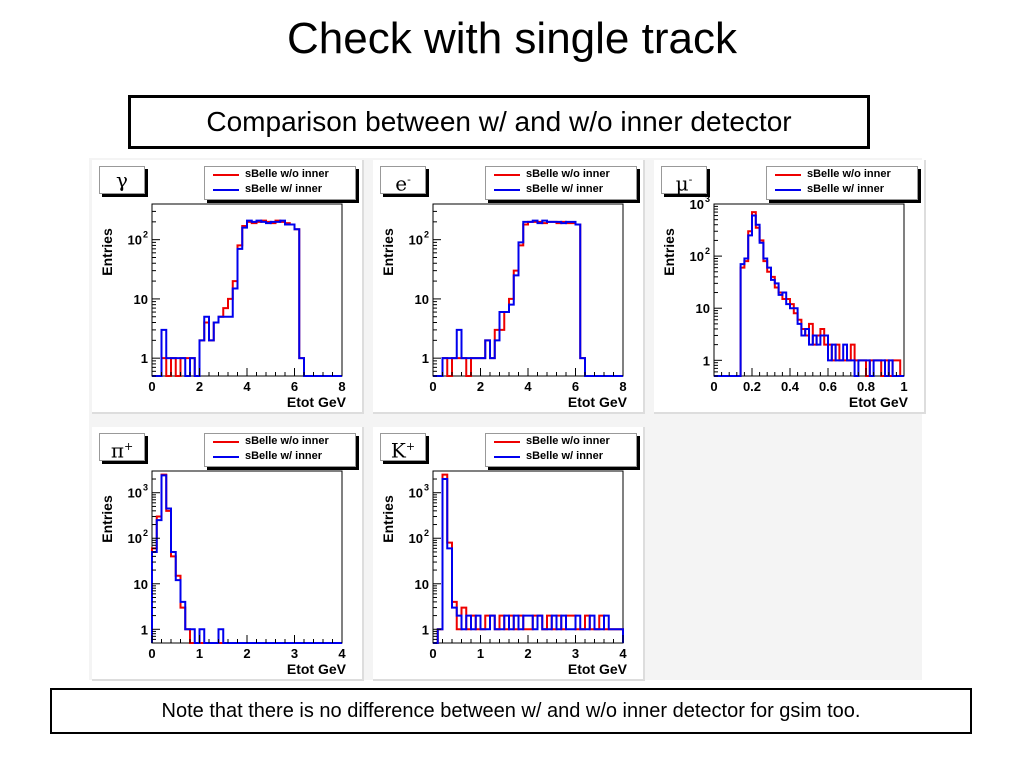  What do you see at coordinates (866, 386) in the screenshot?
I see `x-tick-label: 0.8` at bounding box center [866, 386].